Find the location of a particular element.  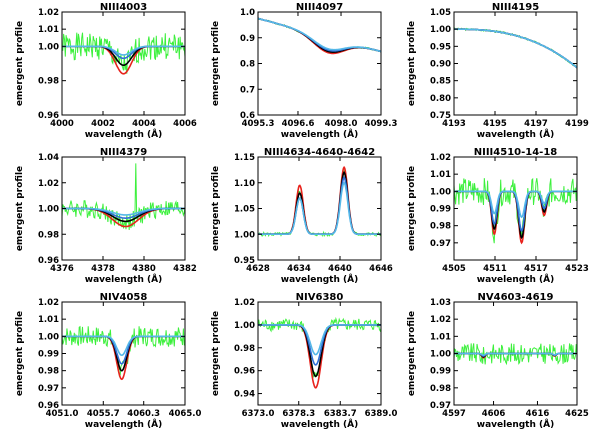

x-tick-label: 6389.0 is located at coordinates (381, 414).